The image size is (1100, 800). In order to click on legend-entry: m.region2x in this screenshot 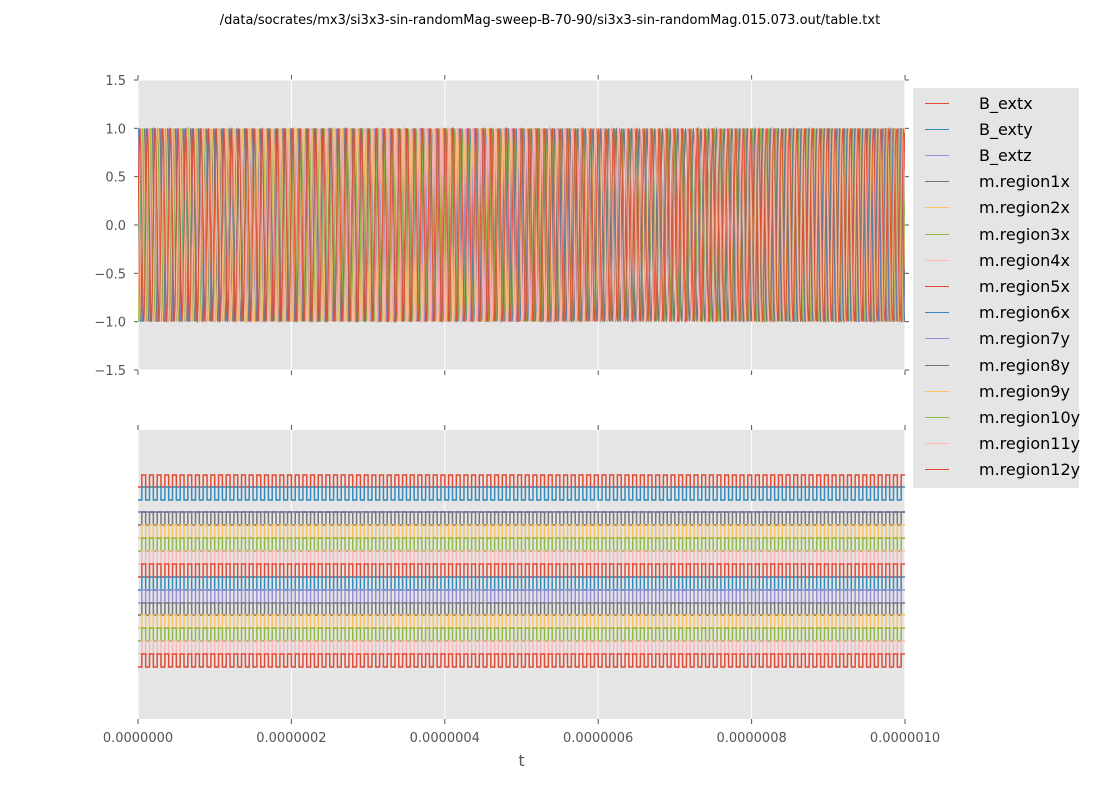, I will do `click(991, 208)`.